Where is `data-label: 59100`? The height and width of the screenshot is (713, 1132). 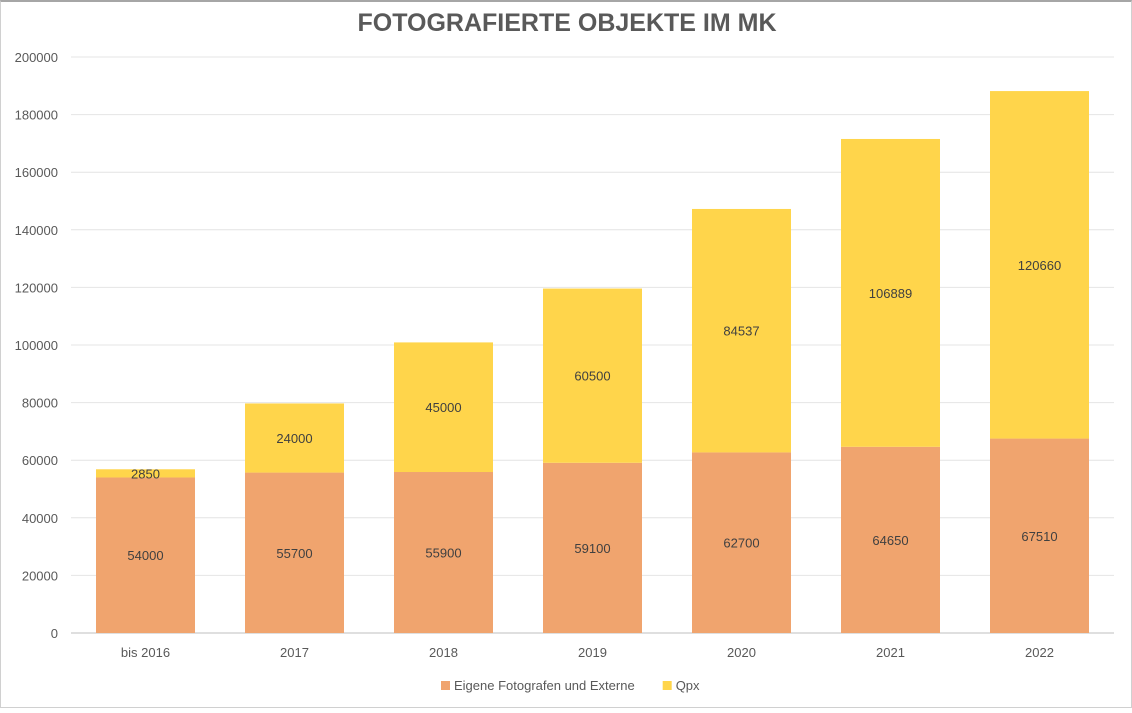 data-label: 59100 is located at coordinates (592, 548).